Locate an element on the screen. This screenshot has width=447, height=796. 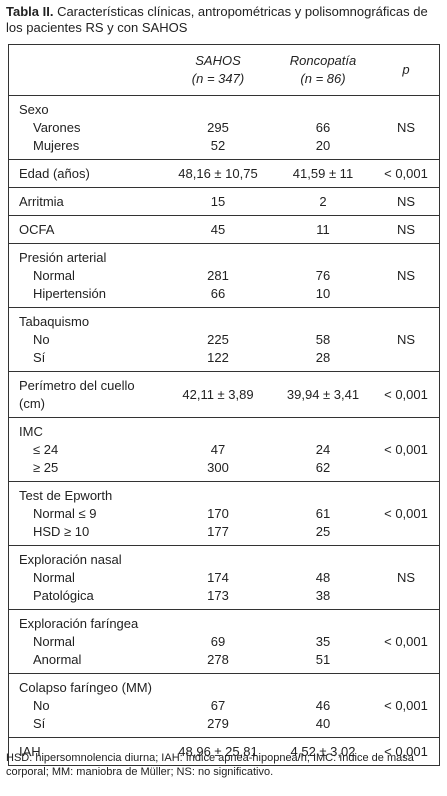
cell-ronco: 39,94 ± 3,41 is located at coordinates (323, 394).